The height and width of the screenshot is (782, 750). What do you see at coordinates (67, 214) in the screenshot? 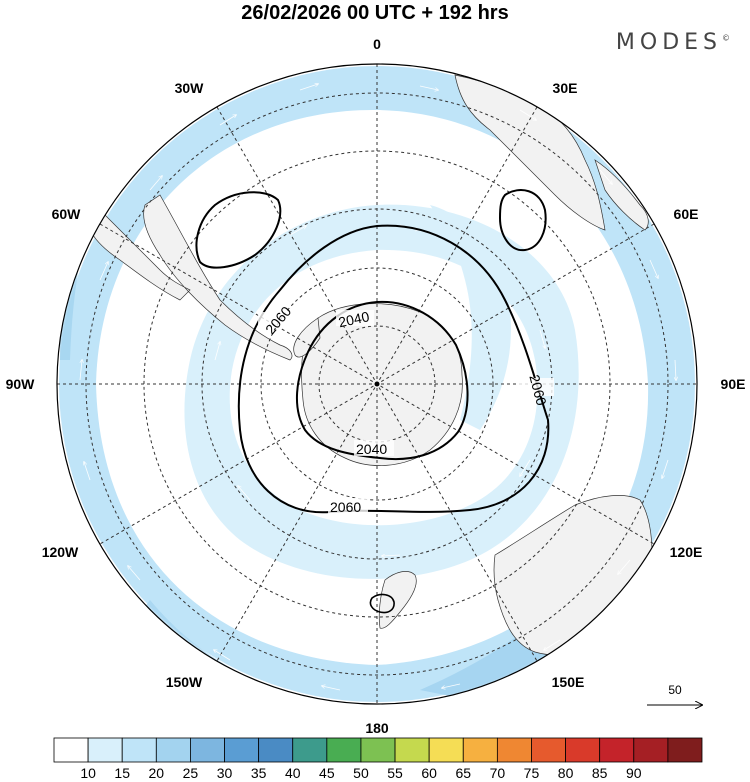
I see `lon-label-60w: 60W` at bounding box center [67, 214].